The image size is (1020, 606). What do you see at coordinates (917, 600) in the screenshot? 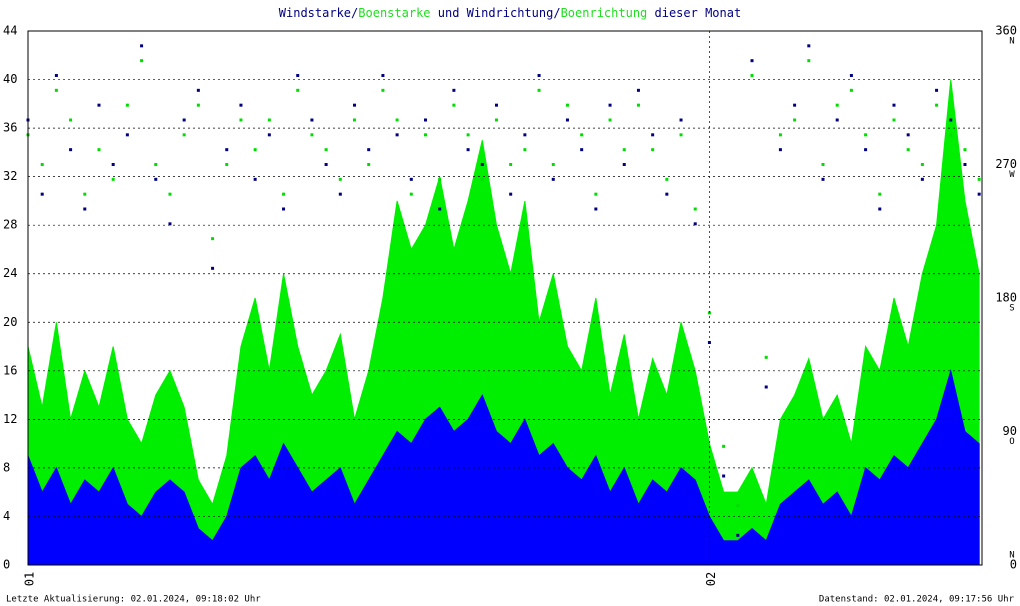
I see `footer-right: Datenstand: 02.01.2024, 09:17:56 Uhr` at bounding box center [917, 600].